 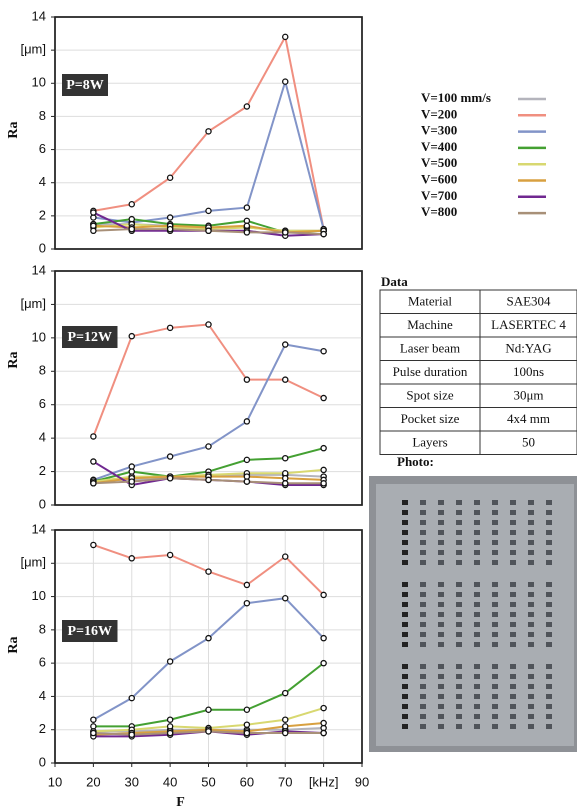 I want to click on x-tick-label: [kHz], so click(x=324, y=781).